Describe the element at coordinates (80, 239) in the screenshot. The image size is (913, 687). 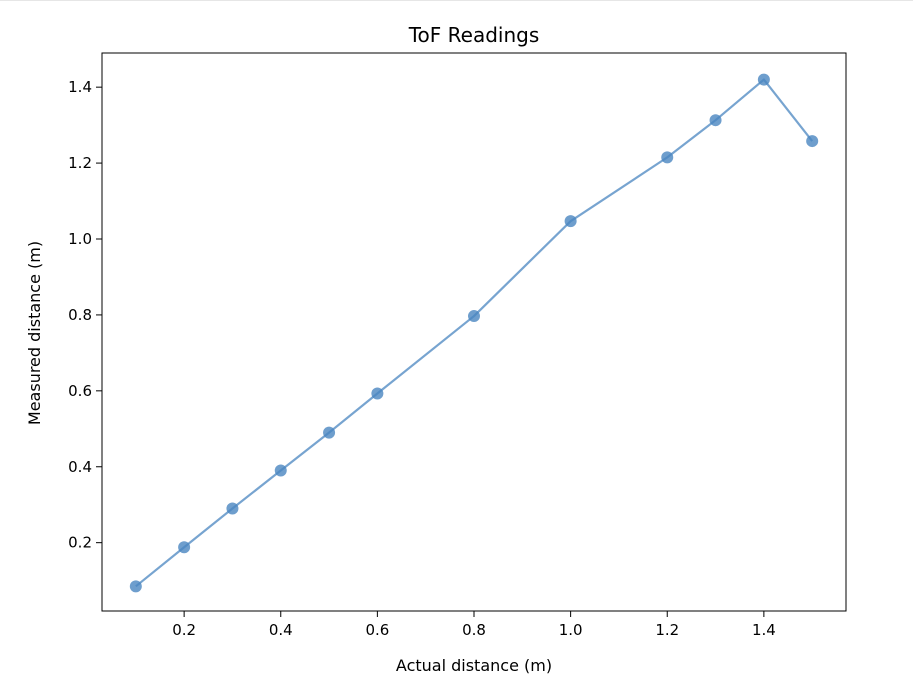
I see `y-tick-label: 1.0` at that location.